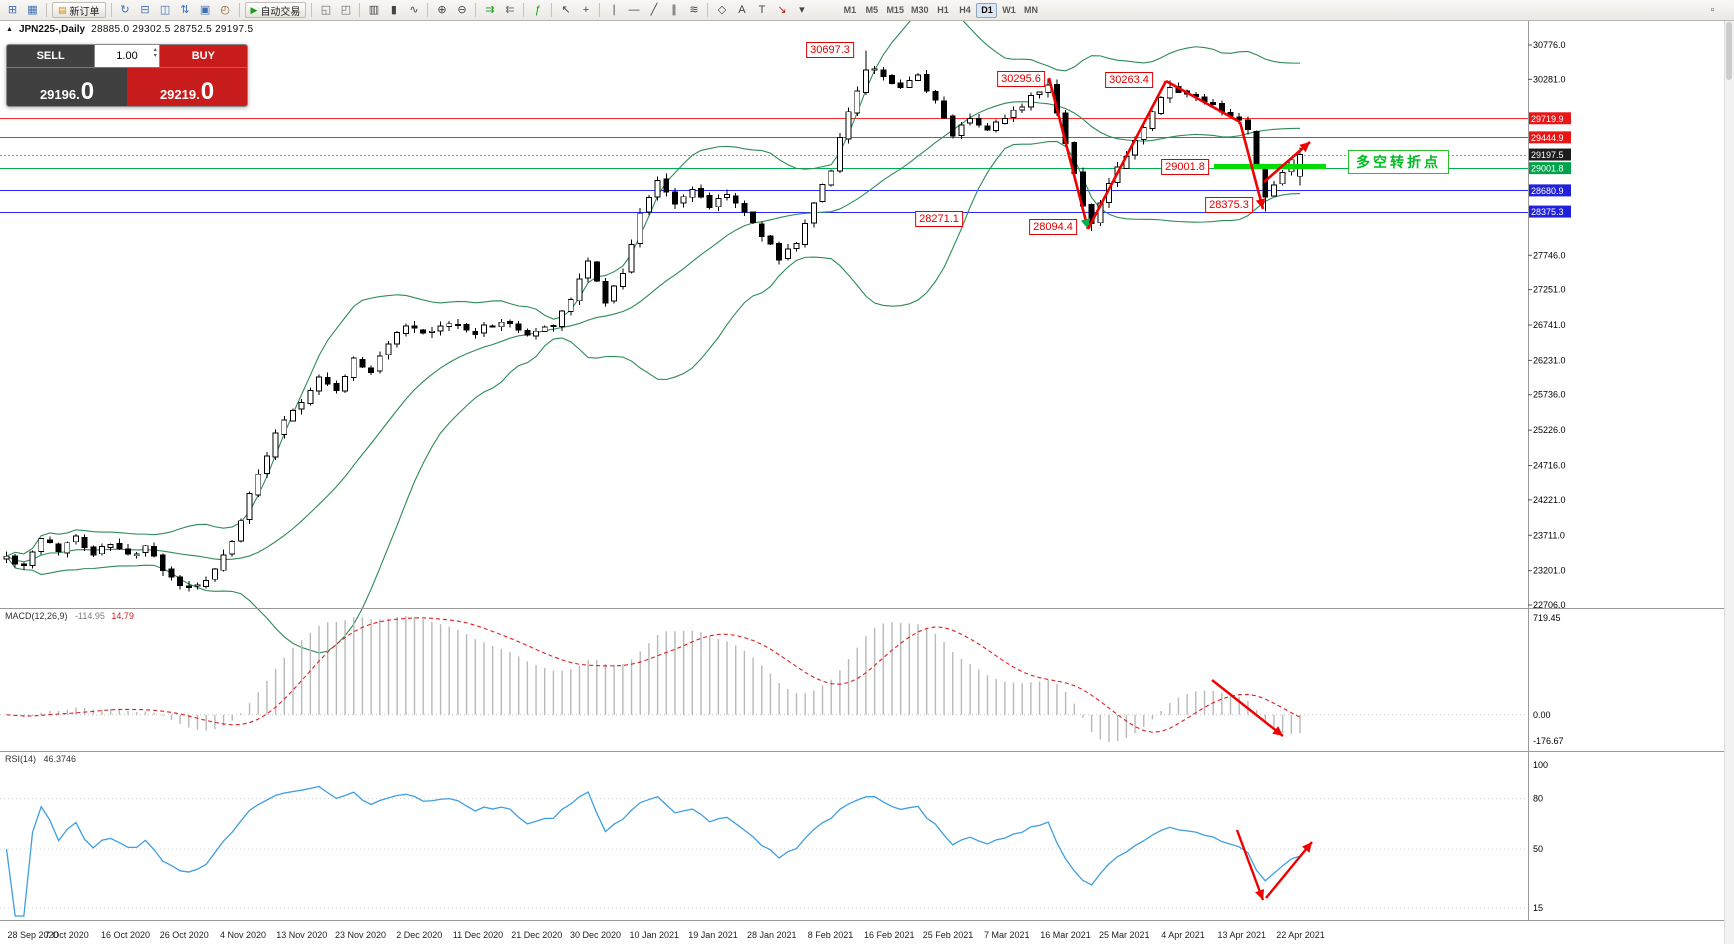 The width and height of the screenshot is (1734, 944). I want to click on svg-text: 29719.9, so click(1547, 119).